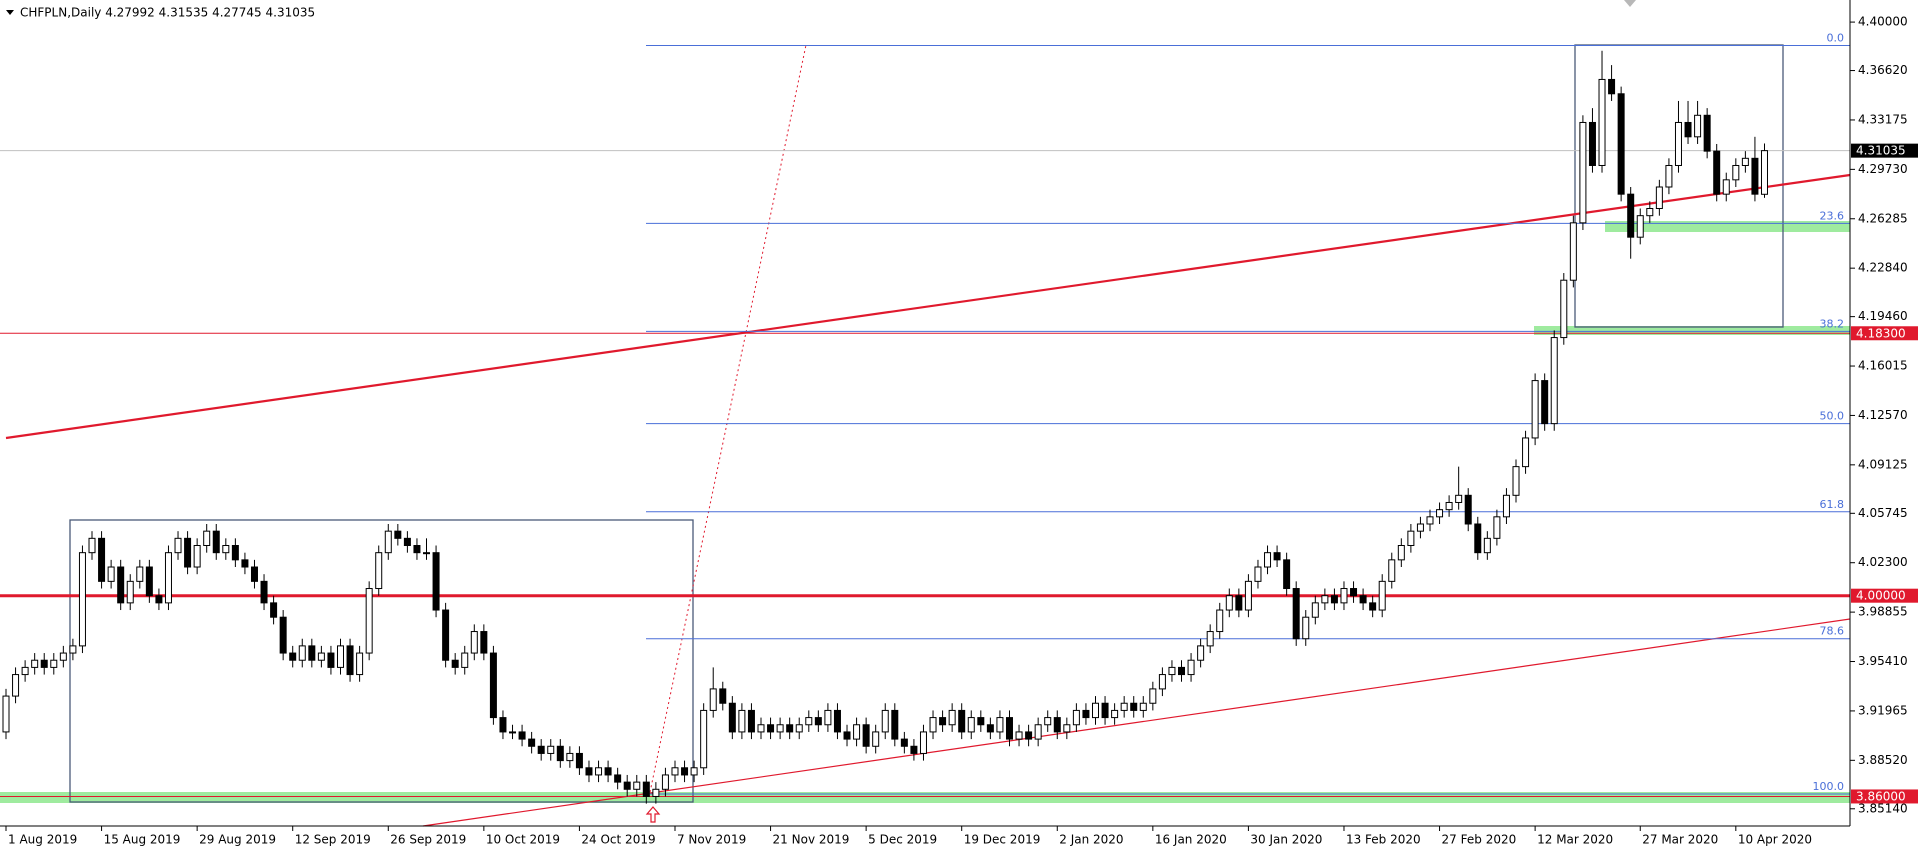 Image resolution: width=1920 pixels, height=850 pixels. What do you see at coordinates (1883, 366) in the screenshot?
I see `y-tick-label: 4.16015` at bounding box center [1883, 366].